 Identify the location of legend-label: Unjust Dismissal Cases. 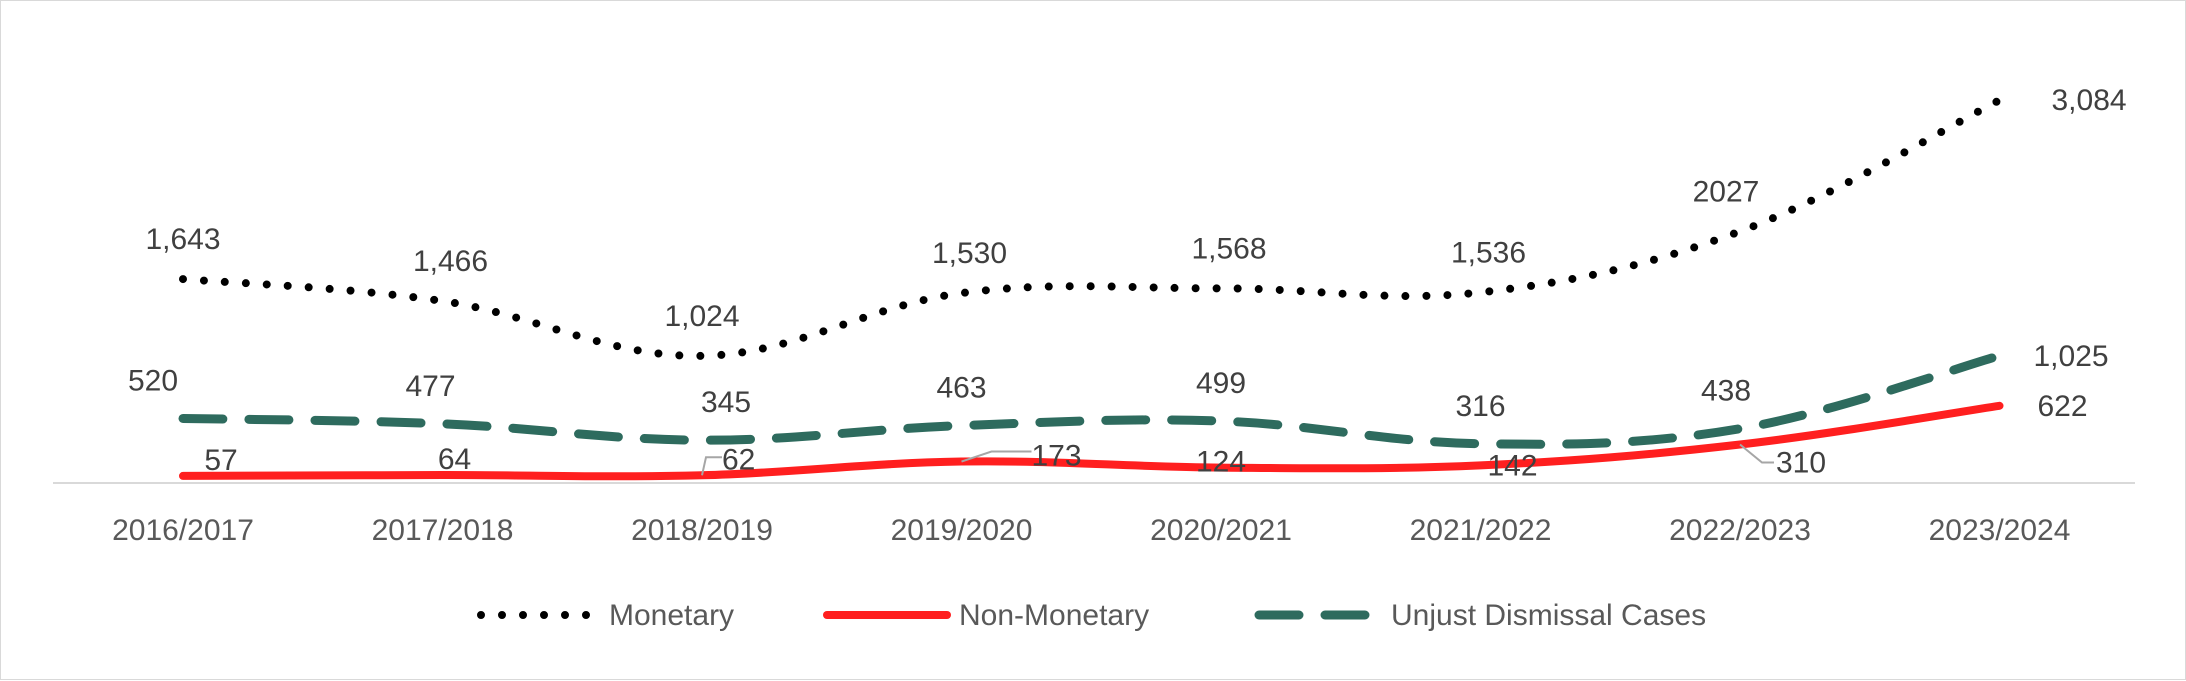
(1548, 615).